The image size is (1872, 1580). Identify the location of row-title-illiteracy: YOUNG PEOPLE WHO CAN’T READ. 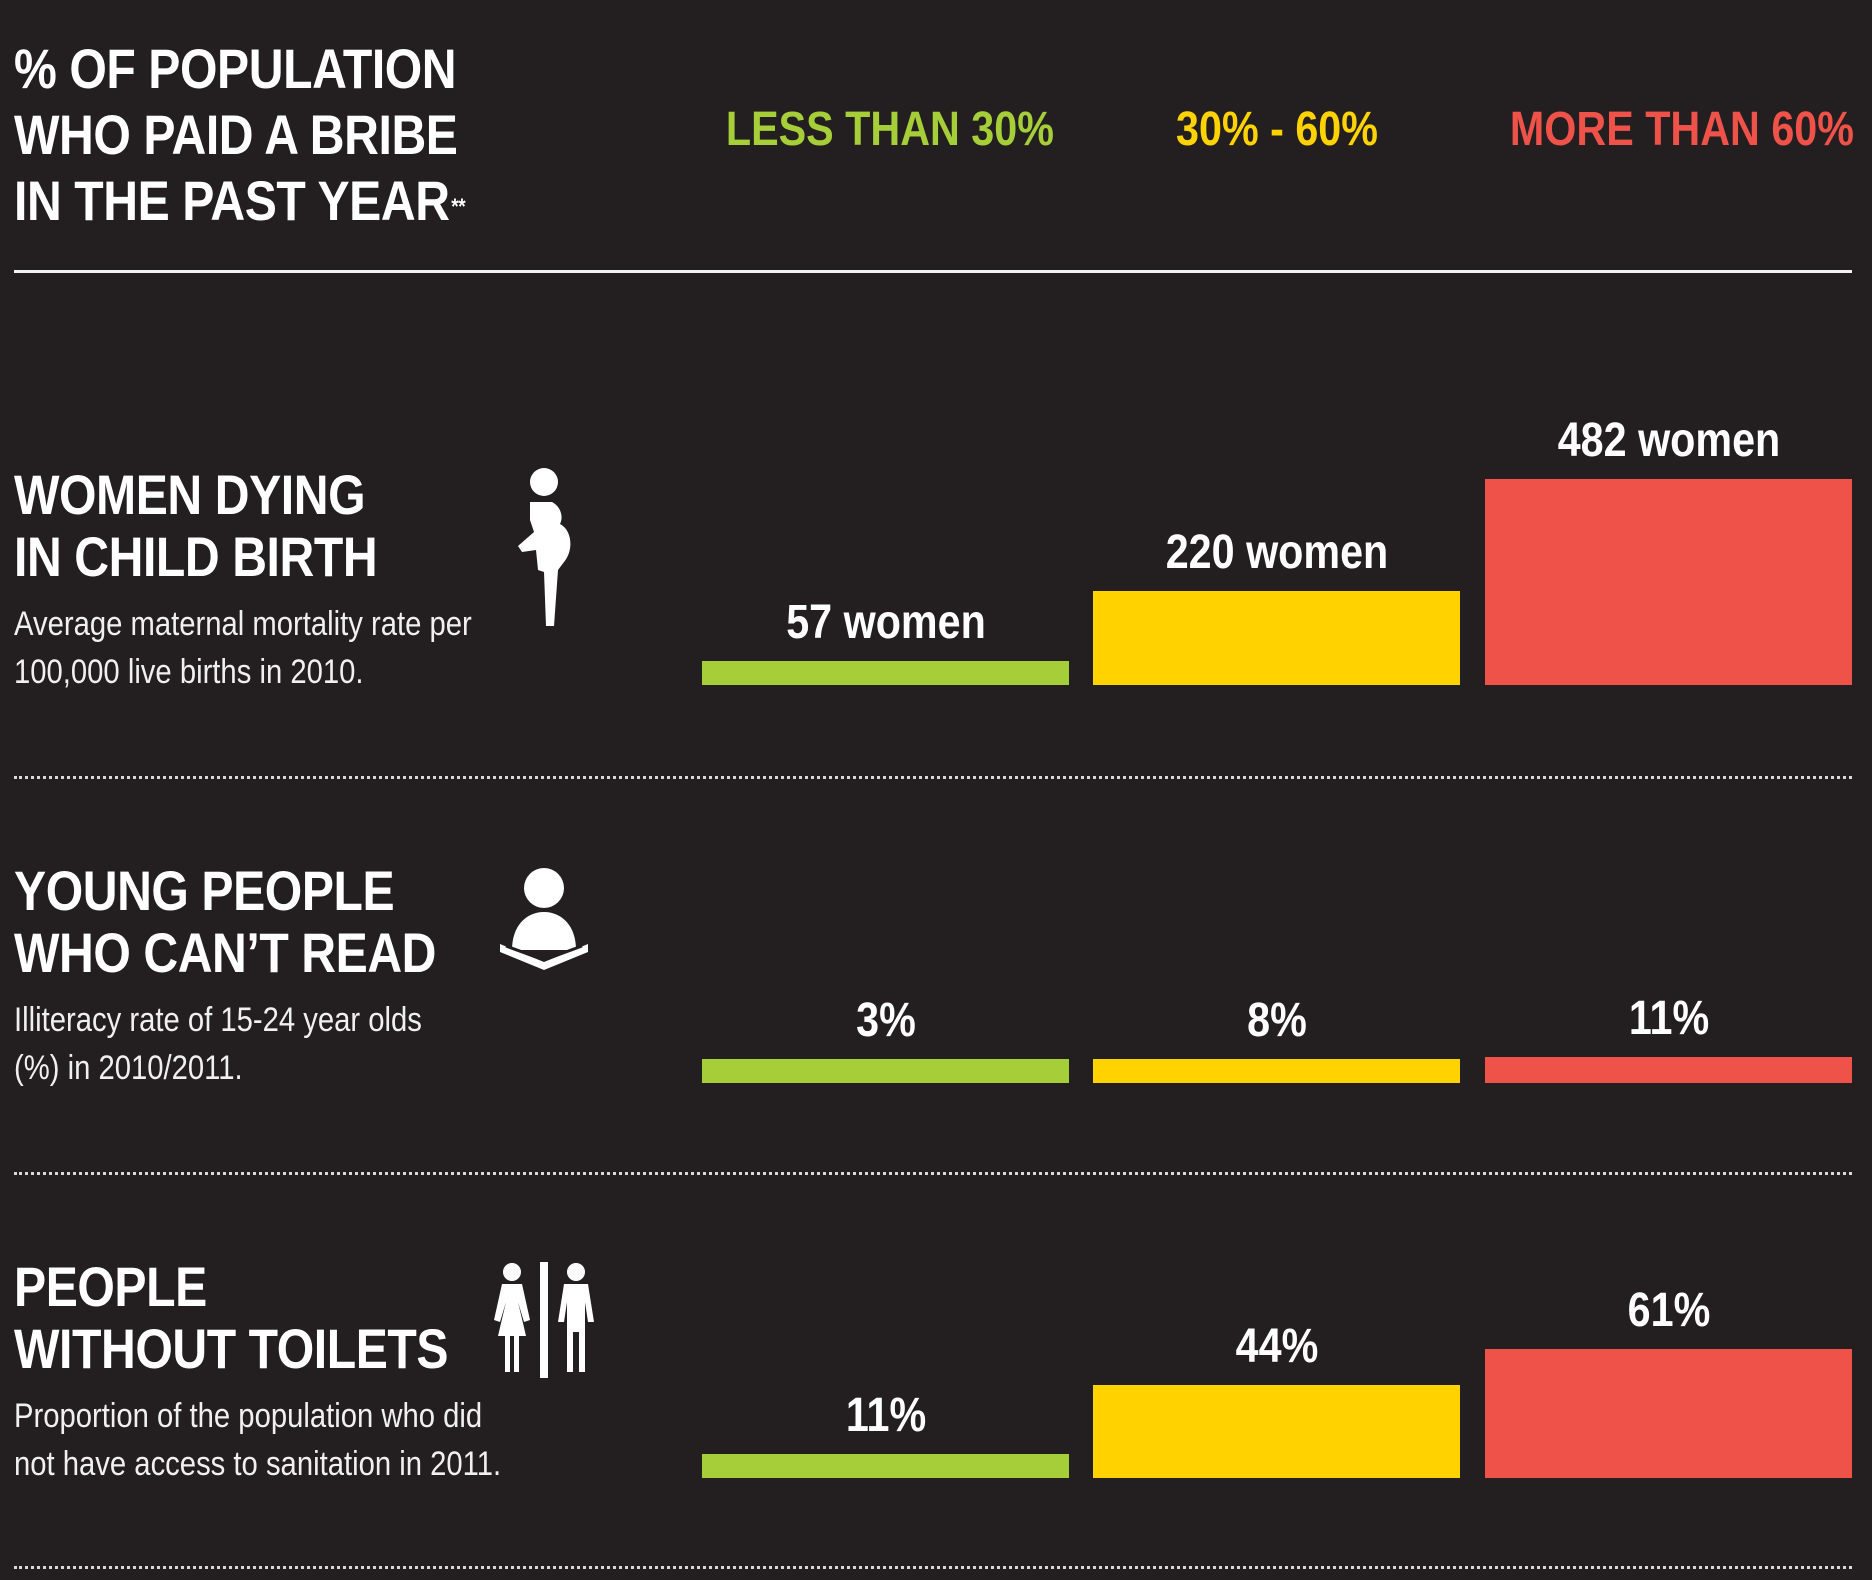
(225, 922).